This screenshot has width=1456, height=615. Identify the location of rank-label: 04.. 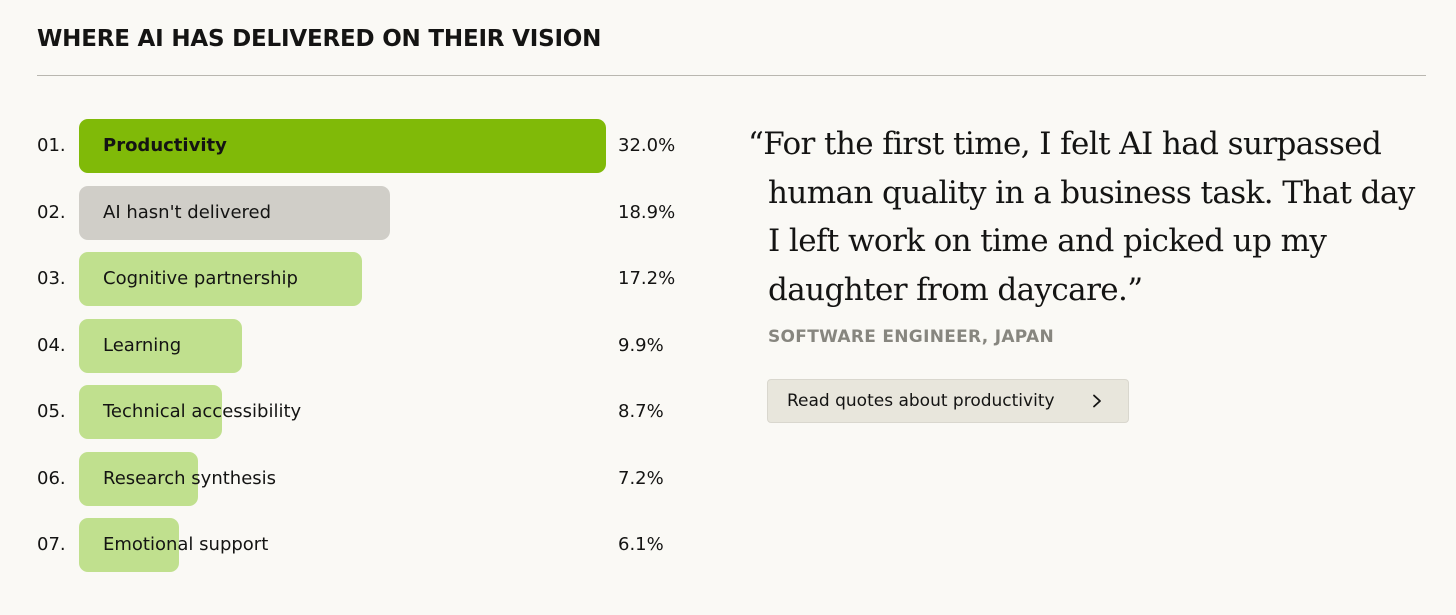
(51, 345).